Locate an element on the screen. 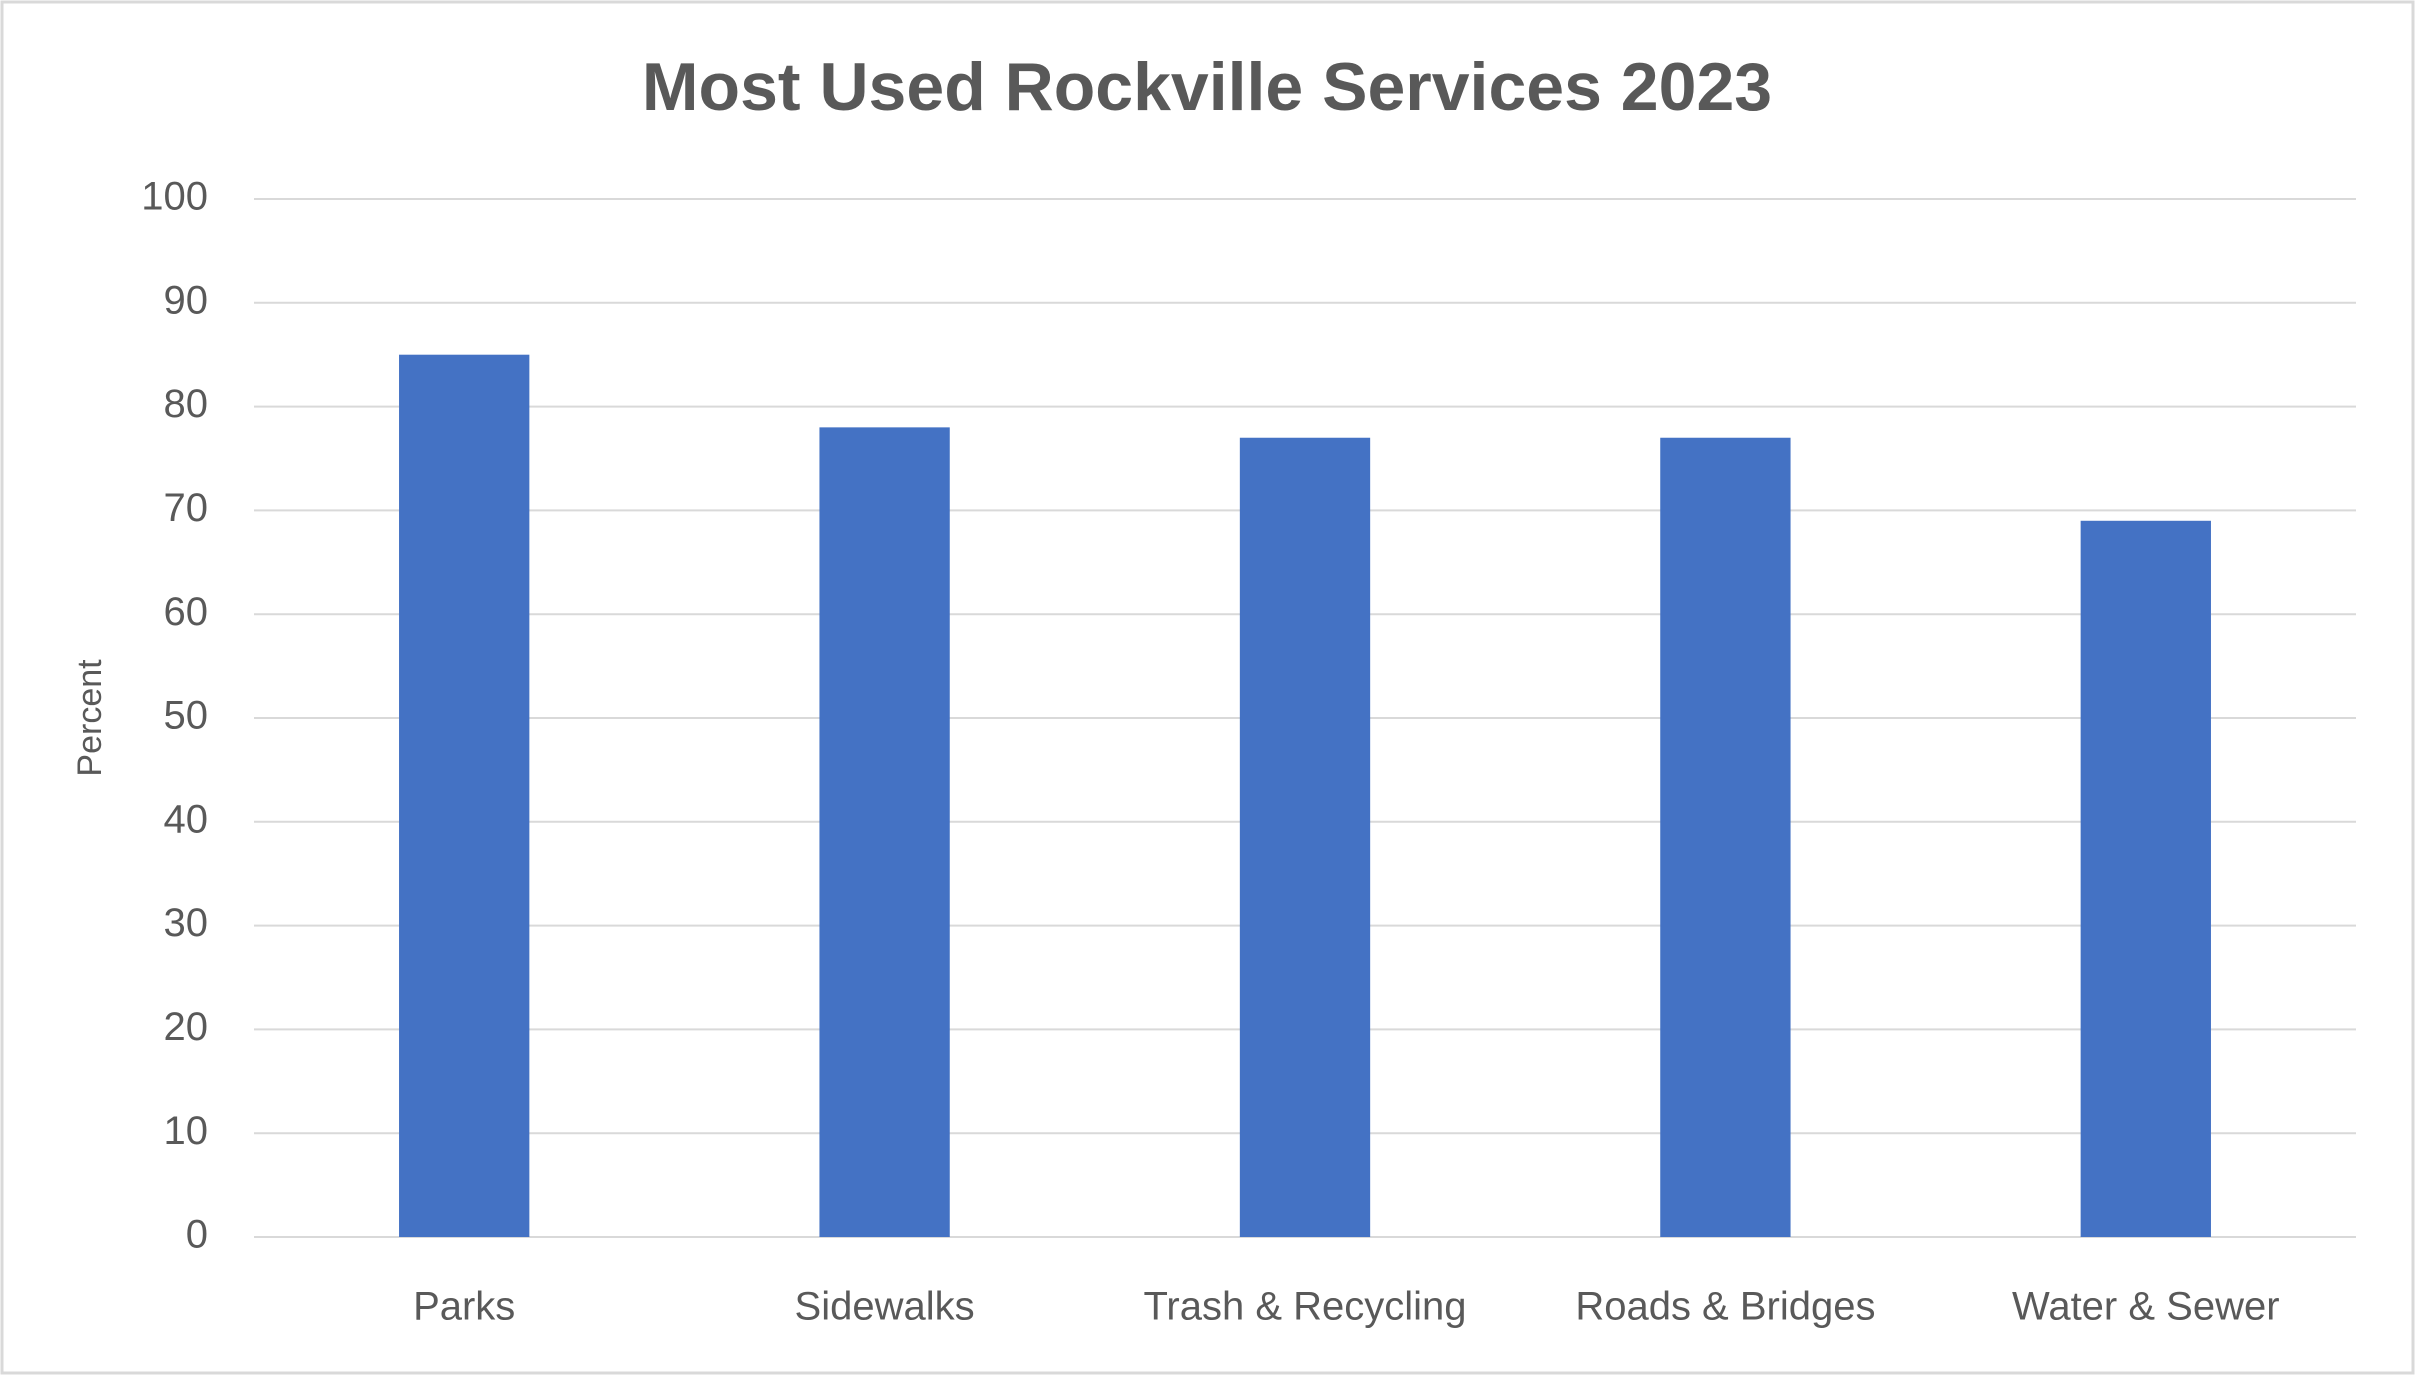  y-tick-label: 50 is located at coordinates (186, 716).